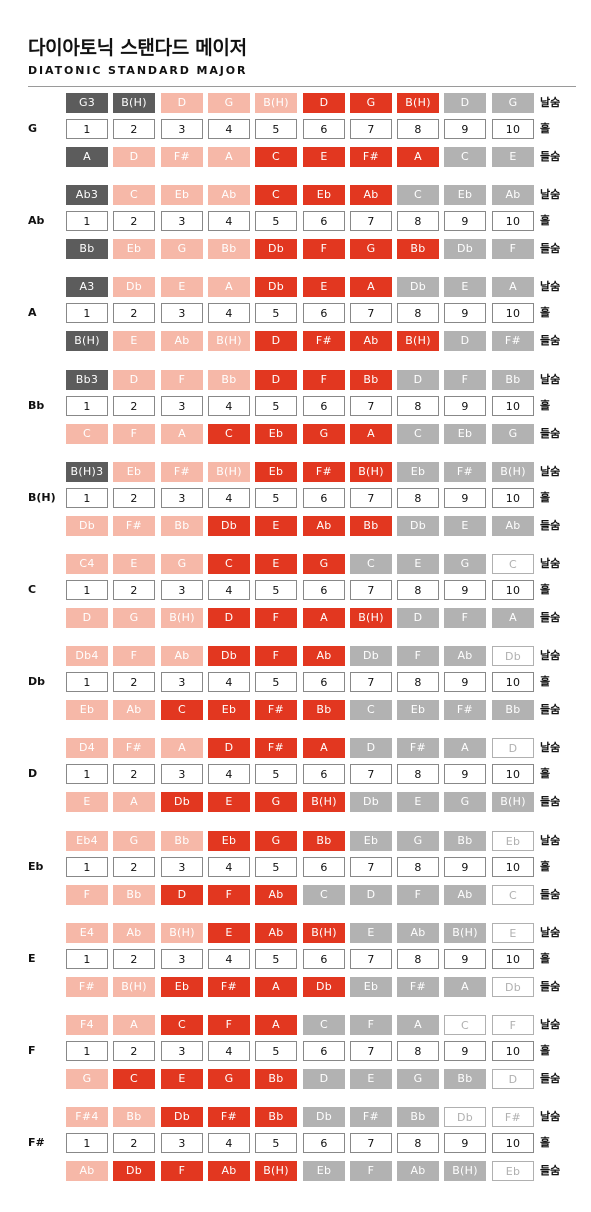  Describe the element at coordinates (295, 1052) in the screenshot. I see `key-group: F F4 A C F A C F A C F 날숨 1 2 3 4 5 6 7 8 9 10 홀 G C E G Bb D E G Bb D 들숨` at that location.